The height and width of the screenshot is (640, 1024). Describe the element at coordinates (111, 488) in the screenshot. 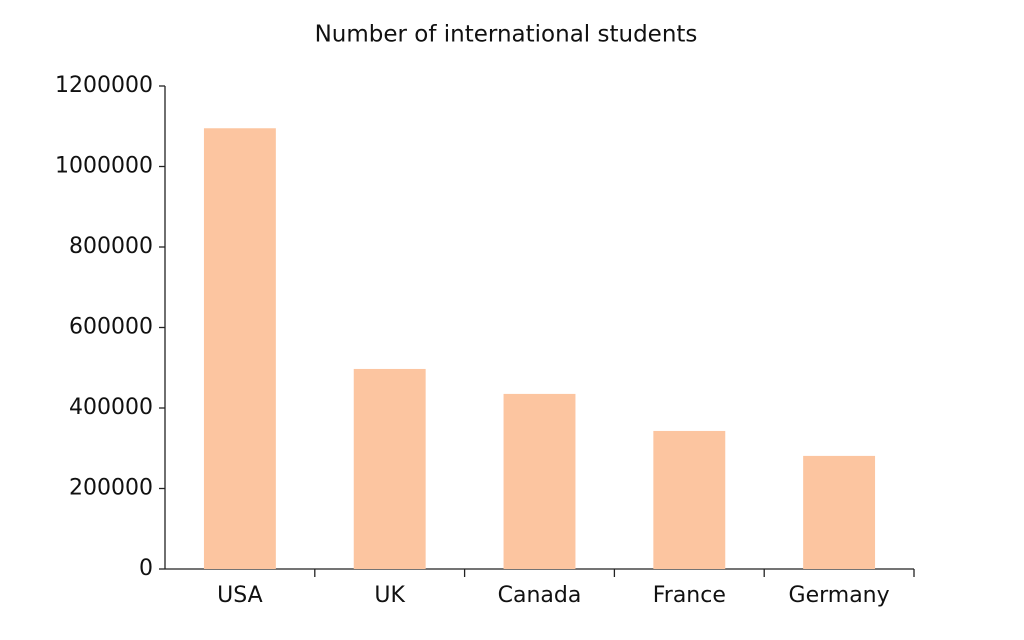

I see `y-tick-label: 200000` at that location.